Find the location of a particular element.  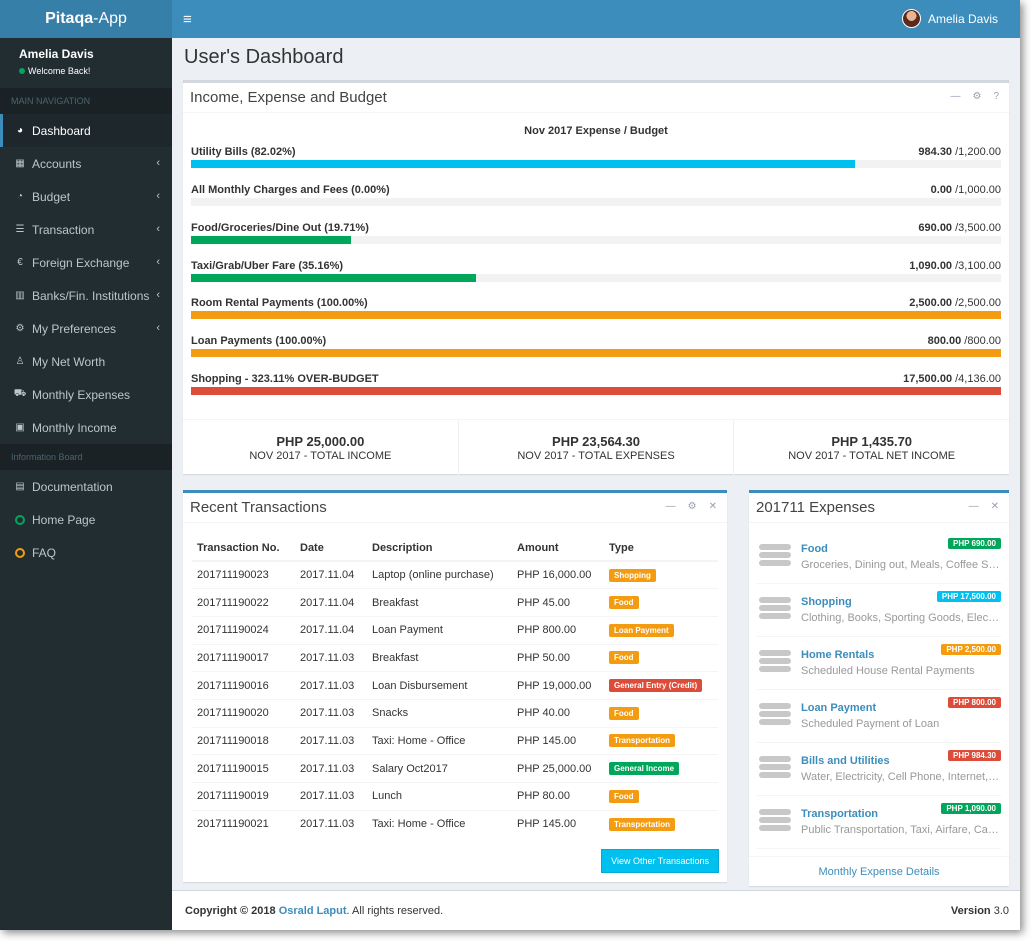

total-summary: PHP 25,000.00 NOV 2017 - TOTAL INCOME is located at coordinates (321, 447).